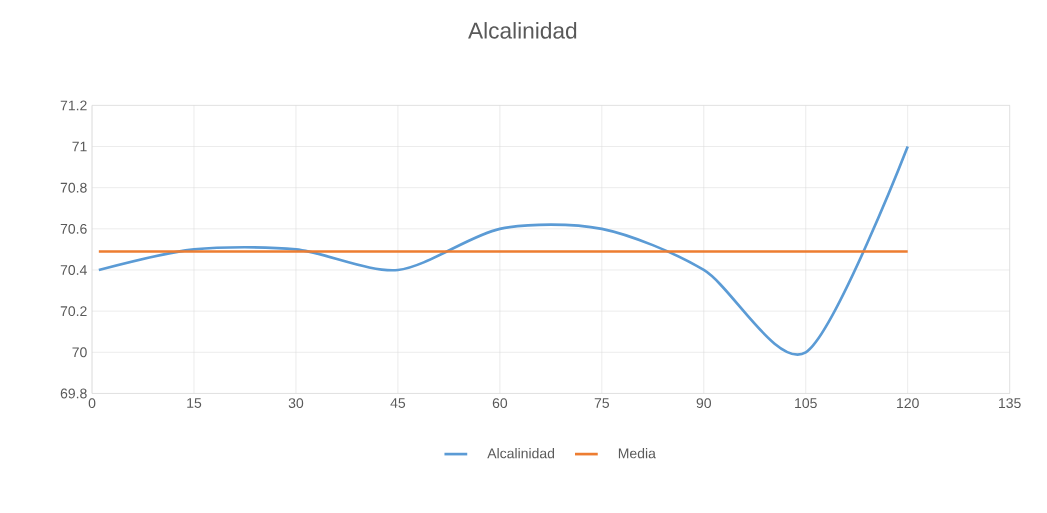  Describe the element at coordinates (73, 269) in the screenshot. I see `y-tick-label: 70.4` at that location.